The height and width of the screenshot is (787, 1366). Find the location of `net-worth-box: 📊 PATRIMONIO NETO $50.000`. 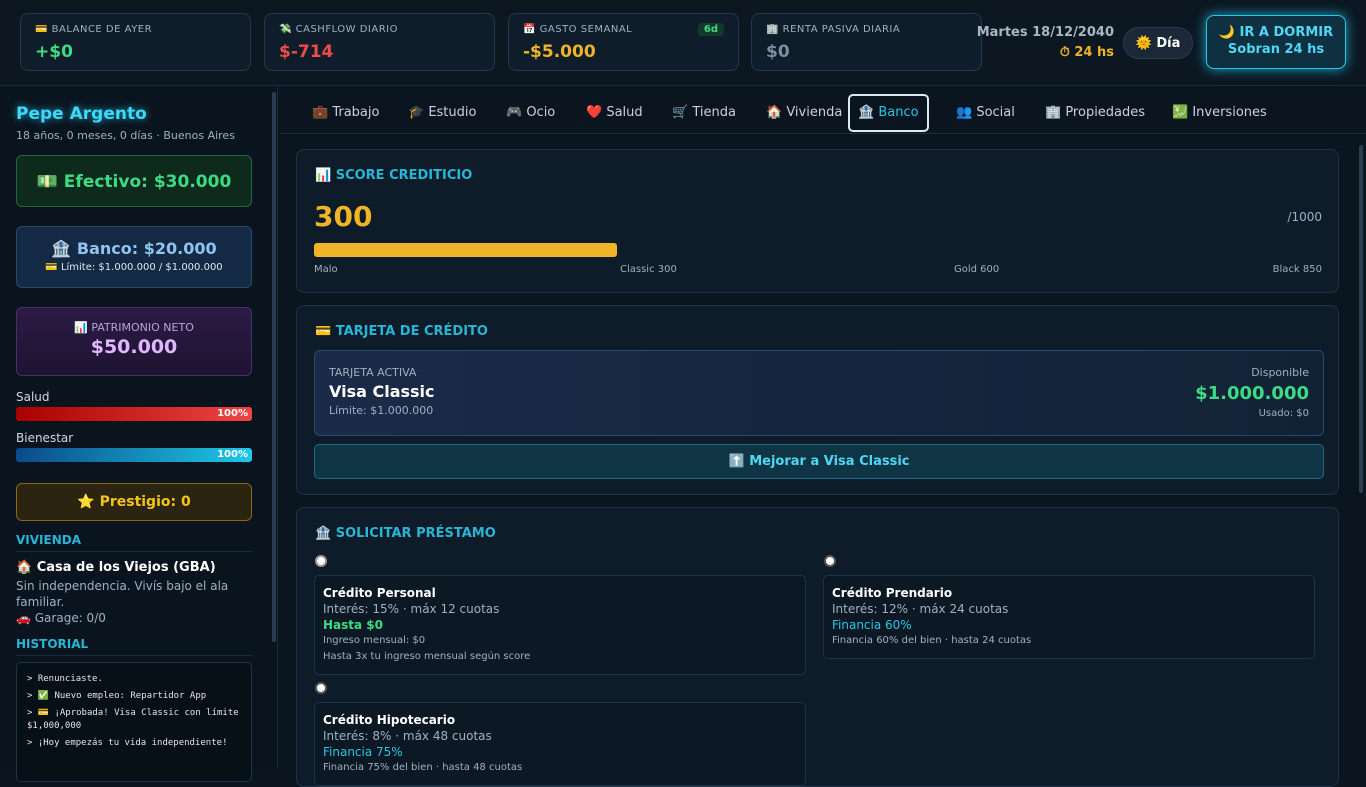

net-worth-box: 📊 PATRIMONIO NETO $50.000 is located at coordinates (134, 341).